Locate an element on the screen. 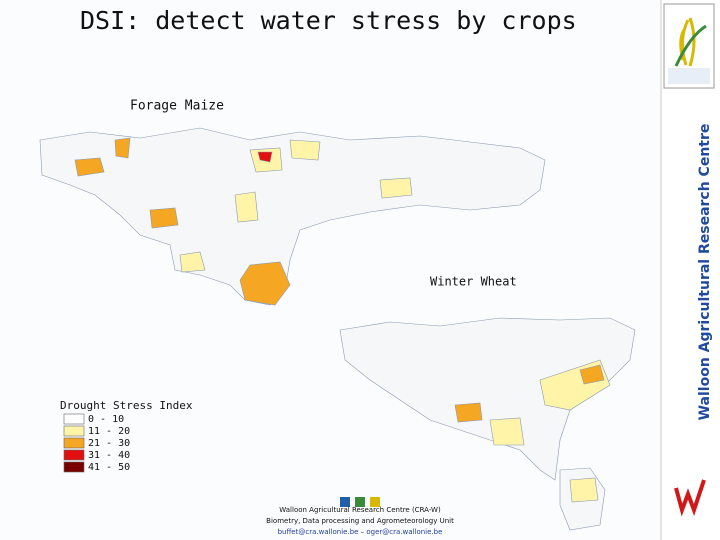  side-bar is located at coordinates (690, 270).